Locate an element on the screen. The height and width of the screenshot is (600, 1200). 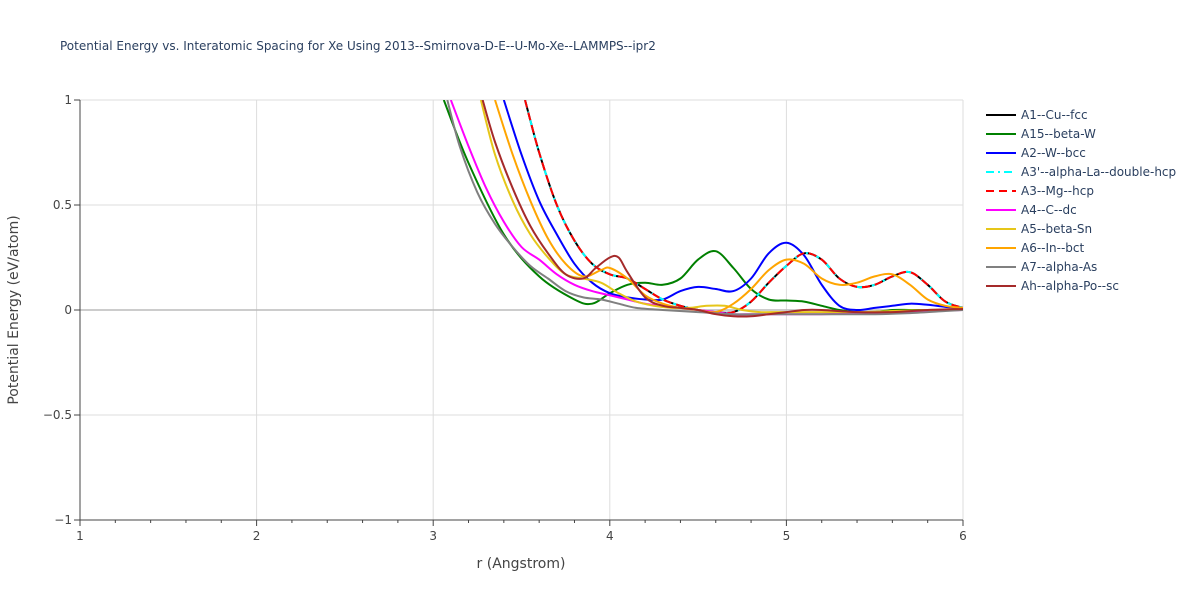
y-tick-label: −1 is located at coordinates (63, 520).